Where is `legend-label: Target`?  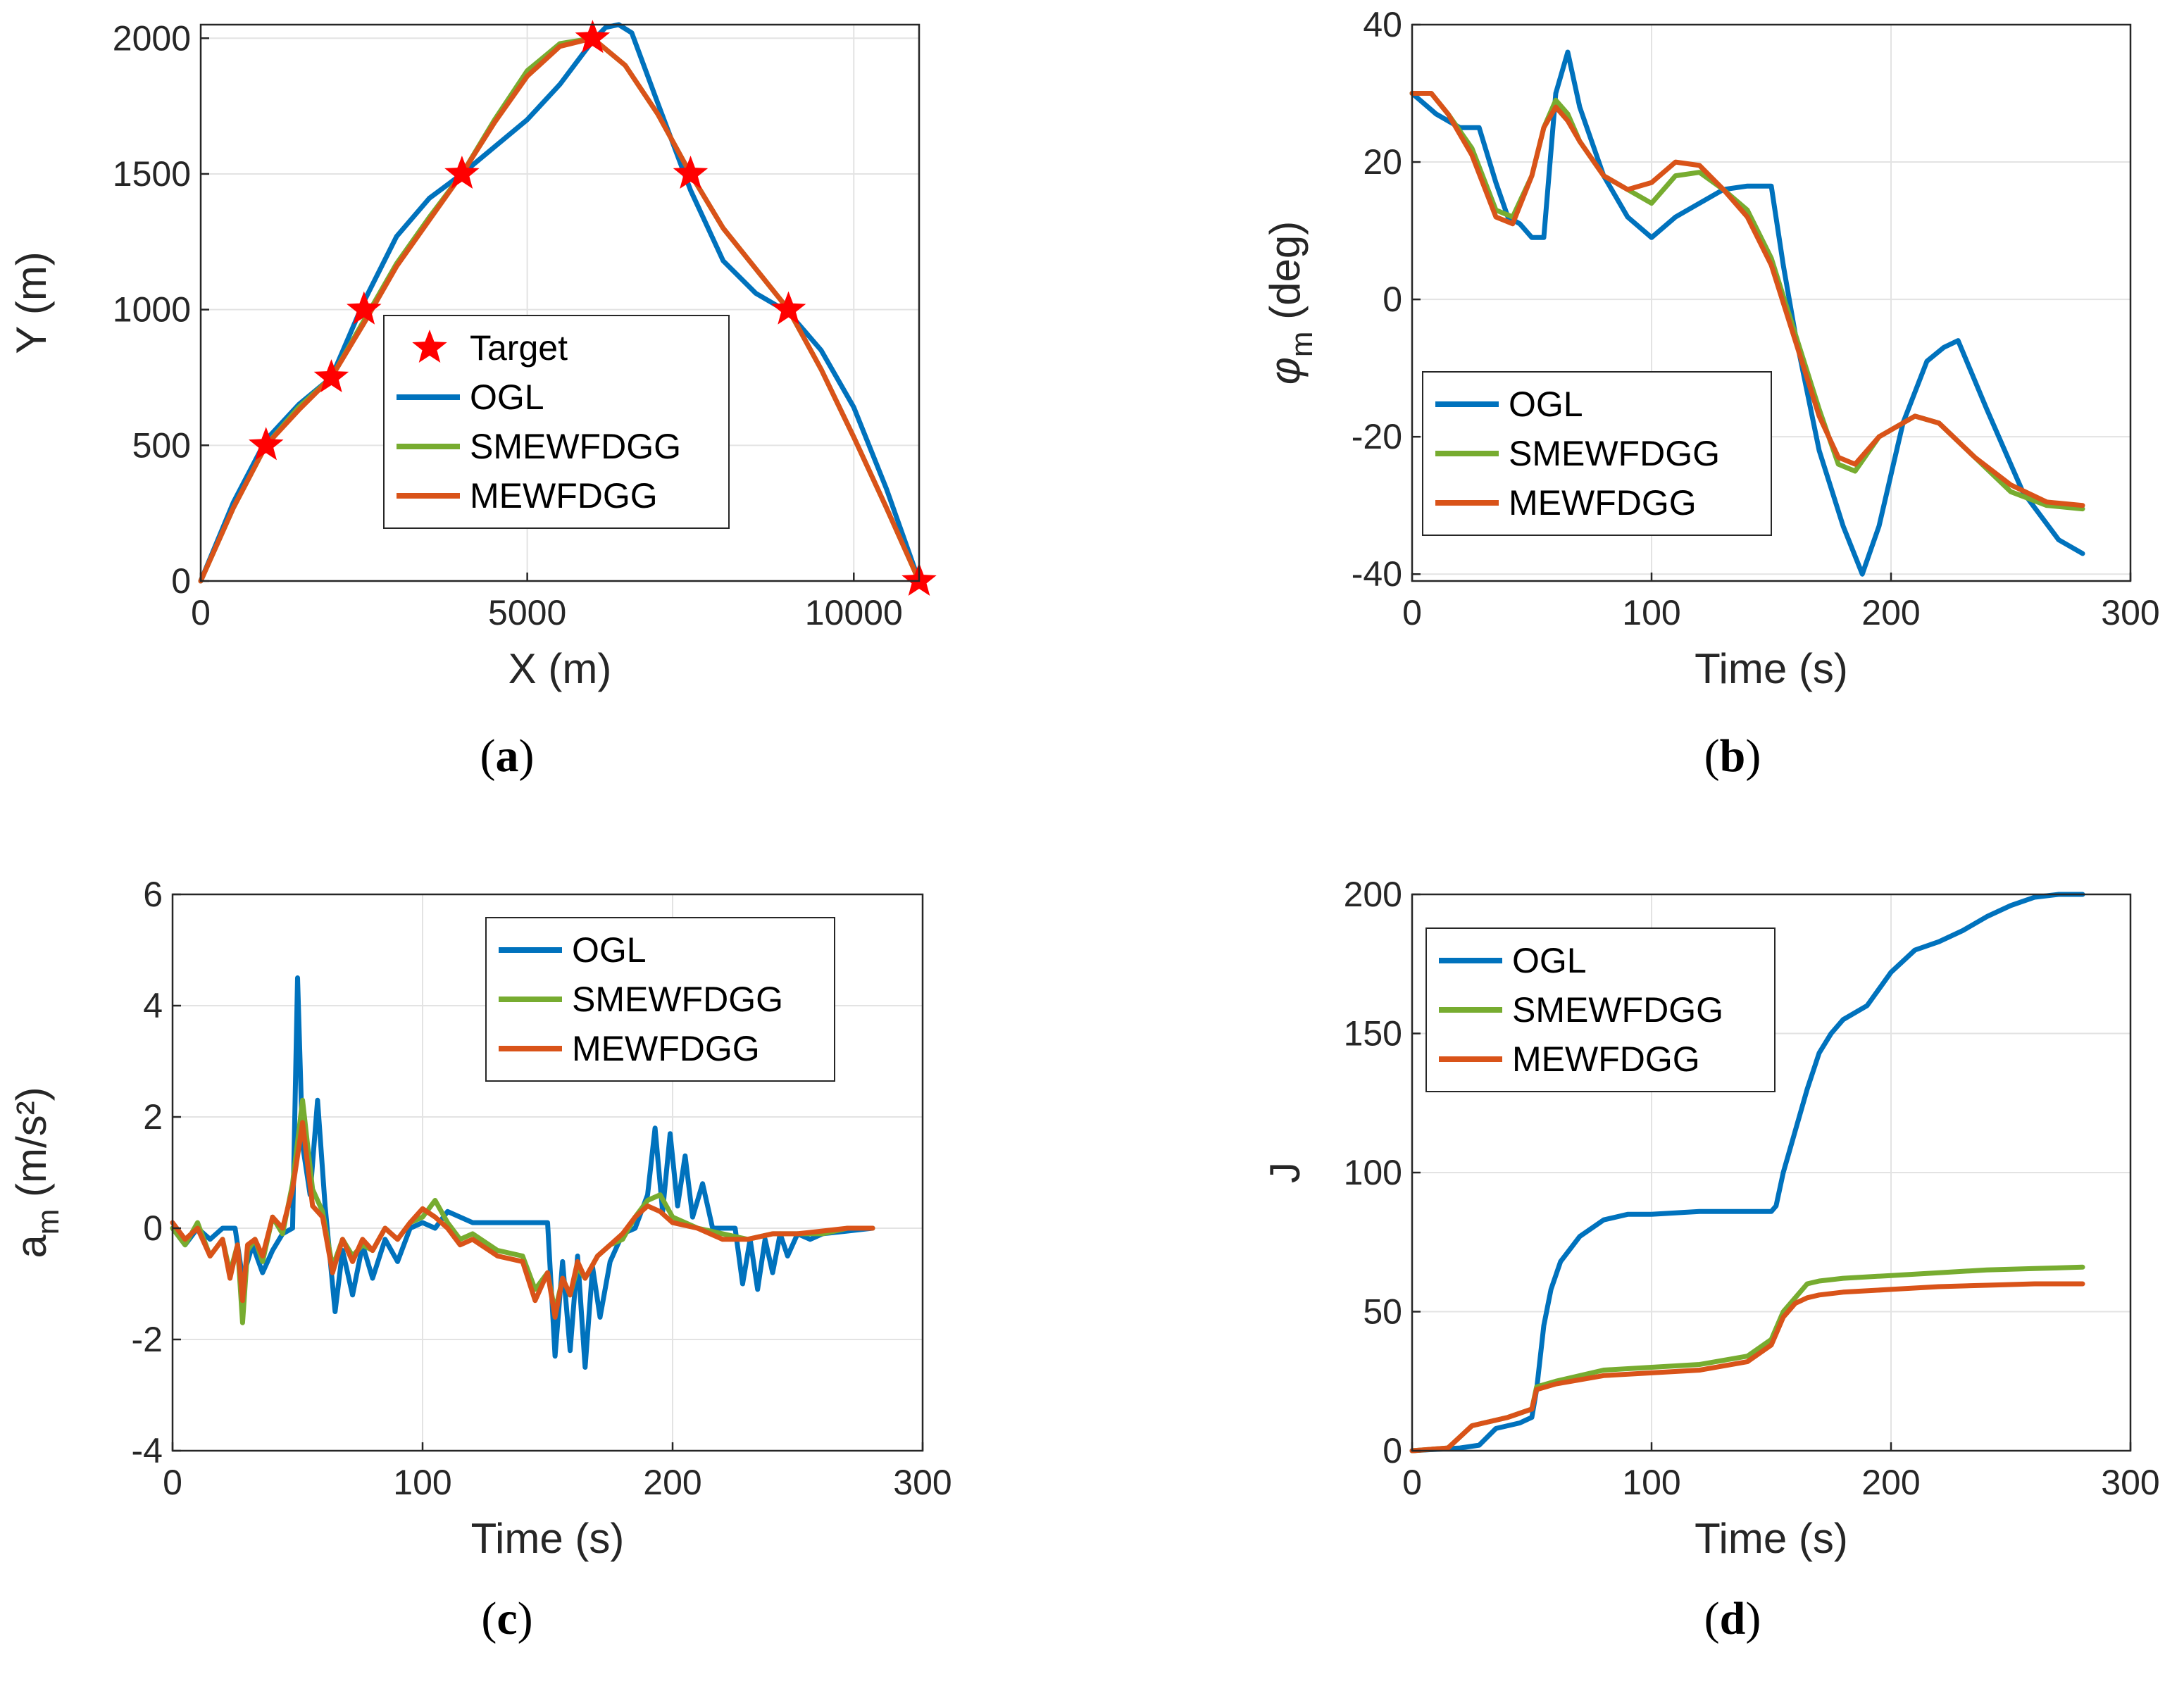
legend-label: Target is located at coordinates (519, 348).